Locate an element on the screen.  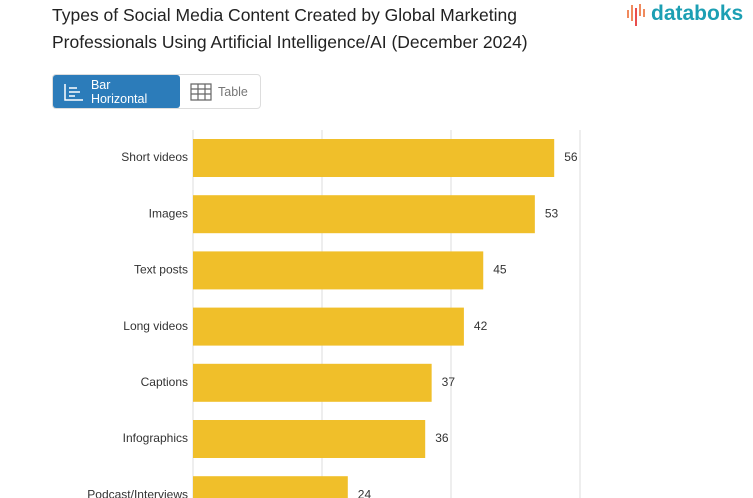
tab-table: Table is located at coordinates (219, 91).